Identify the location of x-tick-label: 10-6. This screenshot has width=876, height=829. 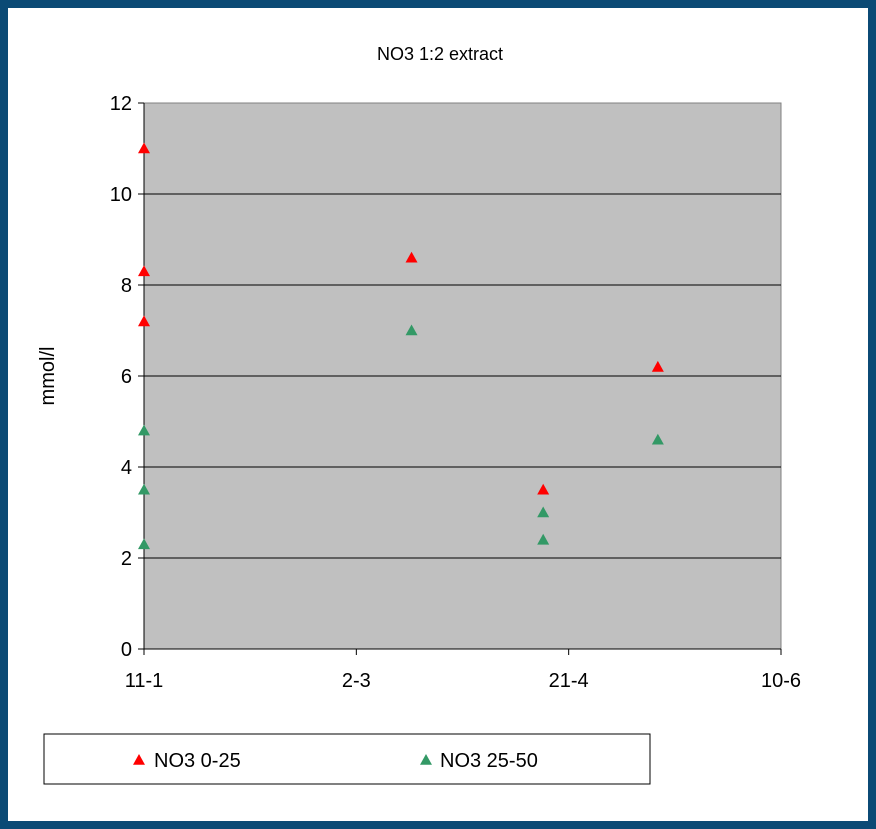
(781, 681).